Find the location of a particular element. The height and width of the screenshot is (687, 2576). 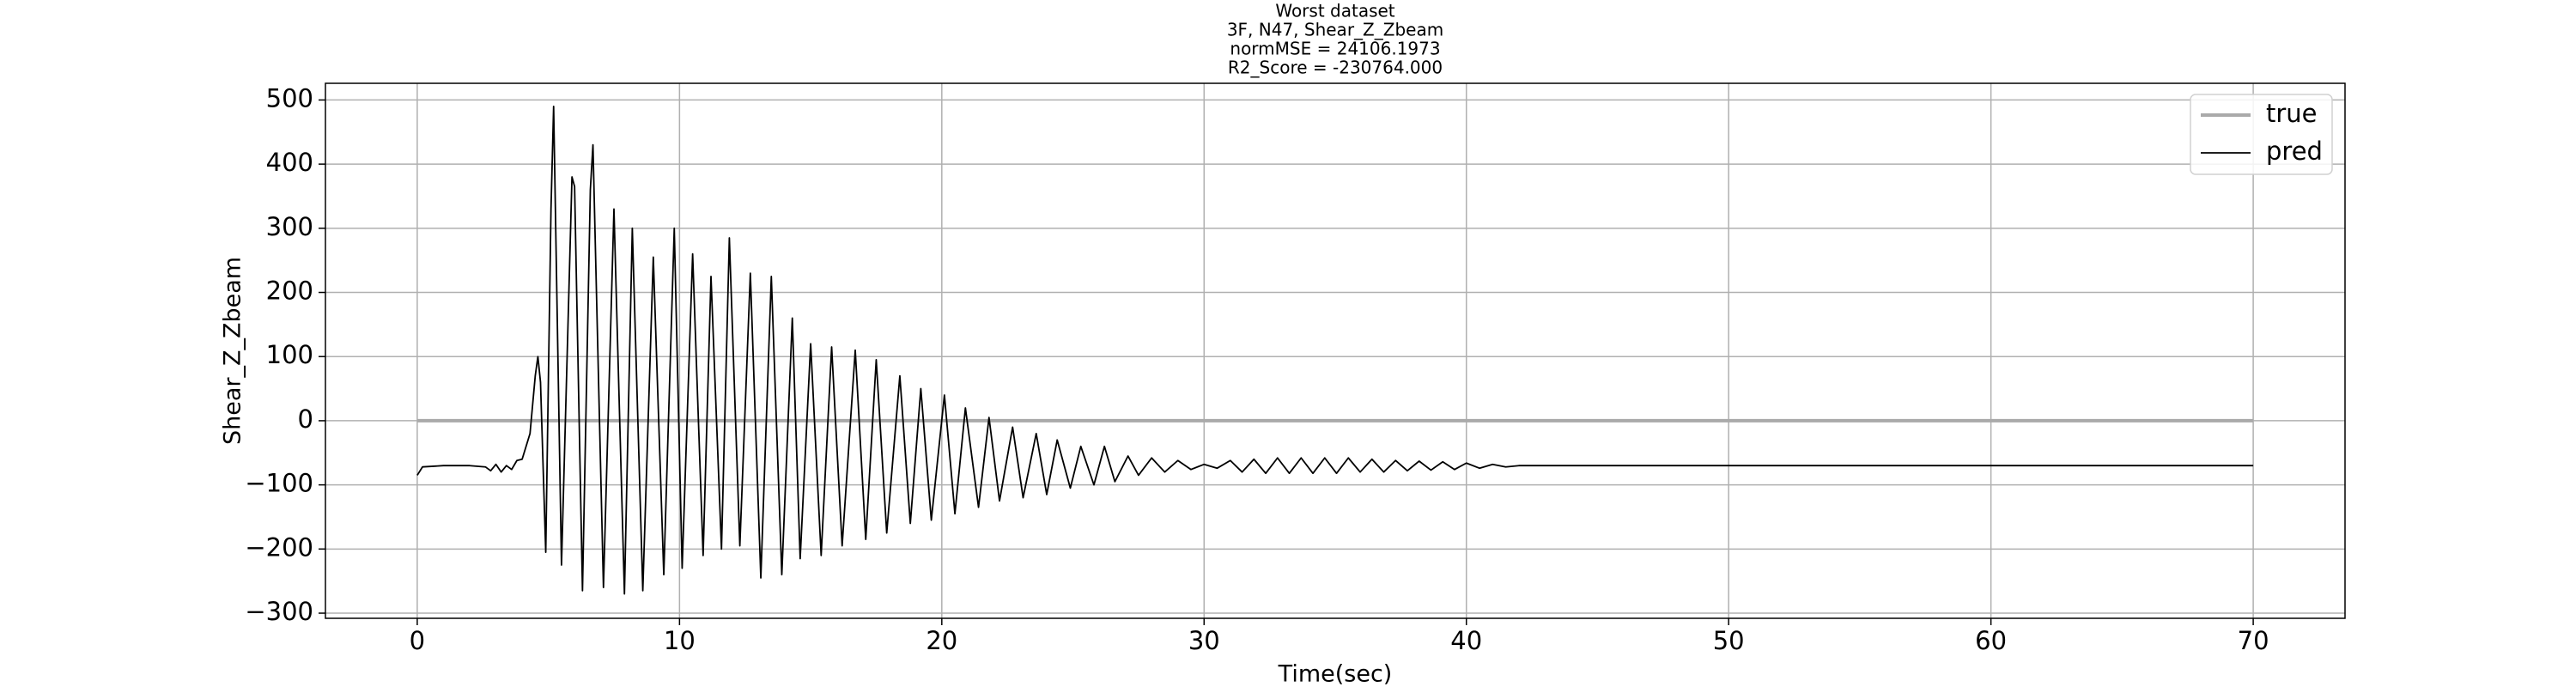

chart-title: Worst dataset is located at coordinates (1334, 11).